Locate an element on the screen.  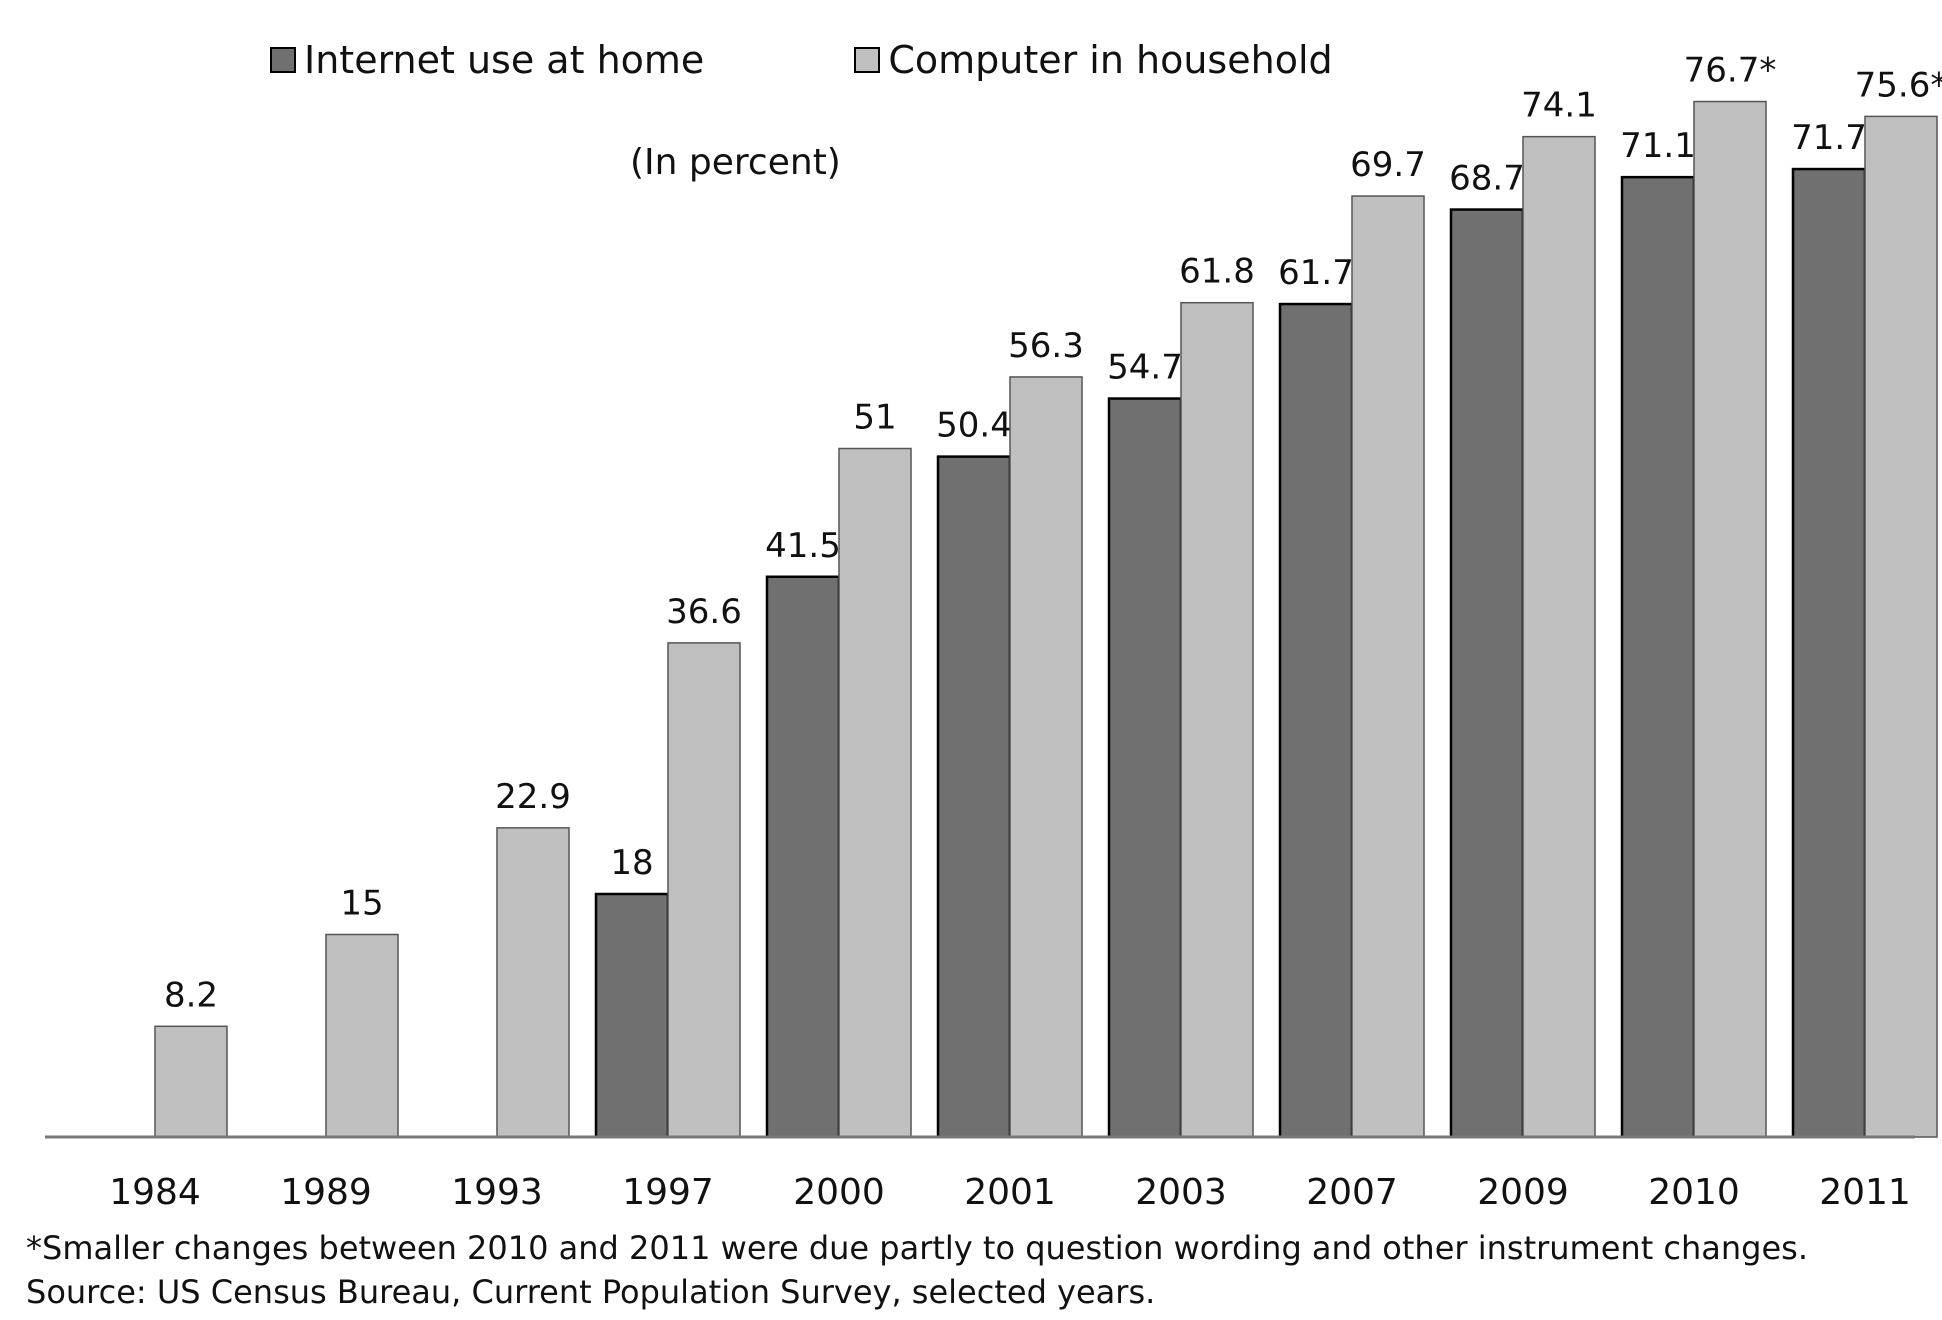
x-tick-label-2011: 2011 is located at coordinates (1865, 1192).